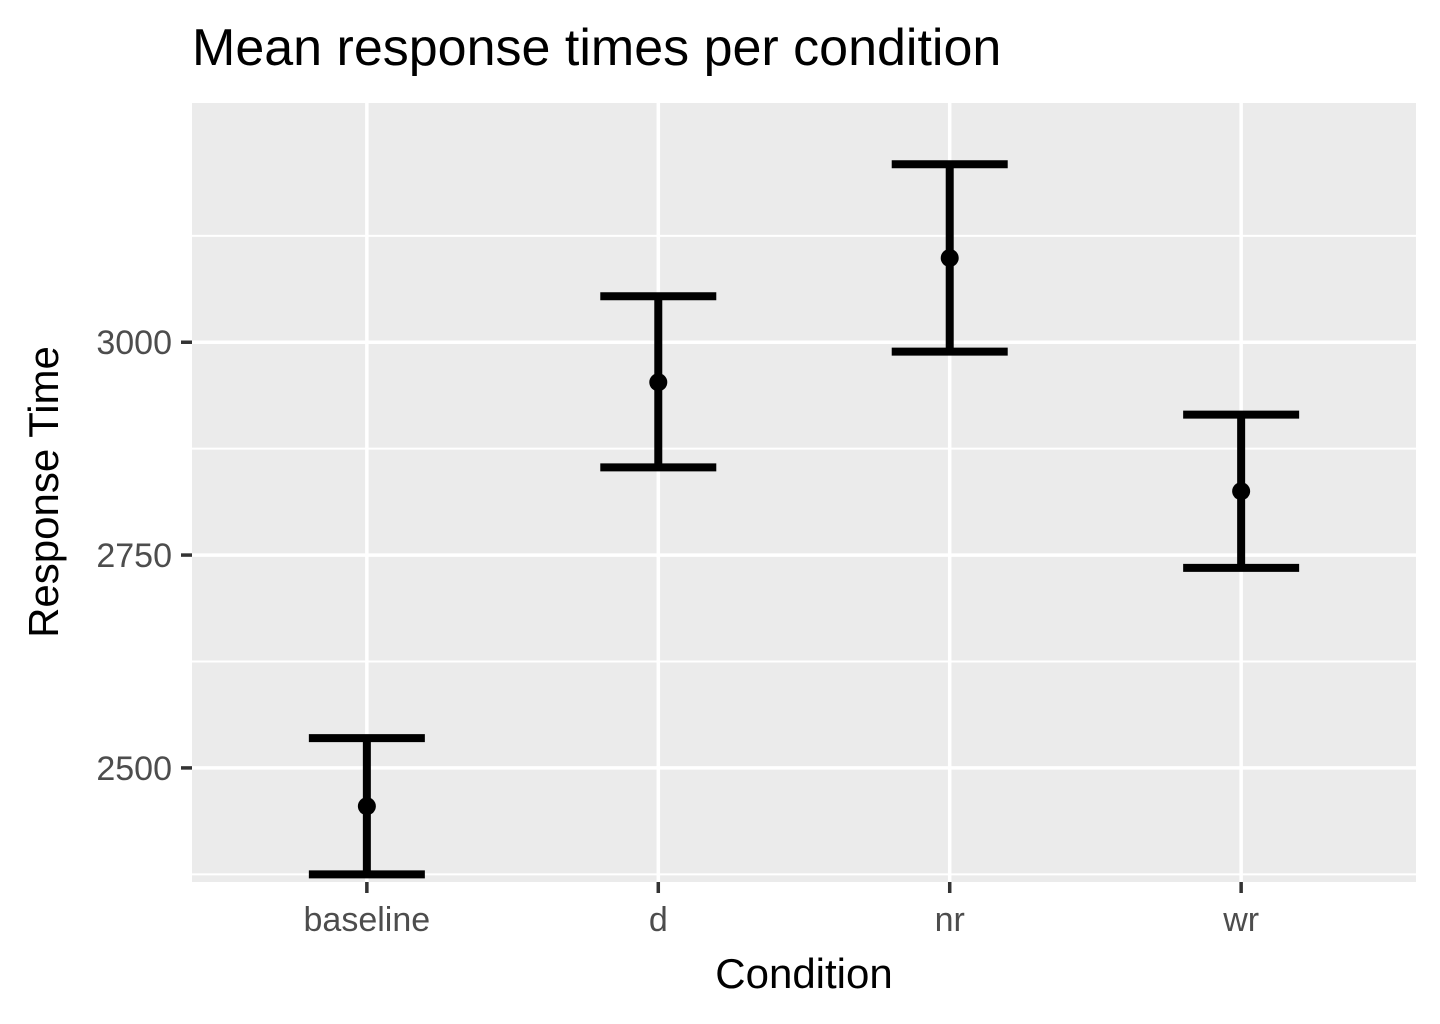 Image resolution: width=1440 pixels, height=1024 pixels. Describe the element at coordinates (43, 492) in the screenshot. I see `y-axis-title: Response Time` at that location.